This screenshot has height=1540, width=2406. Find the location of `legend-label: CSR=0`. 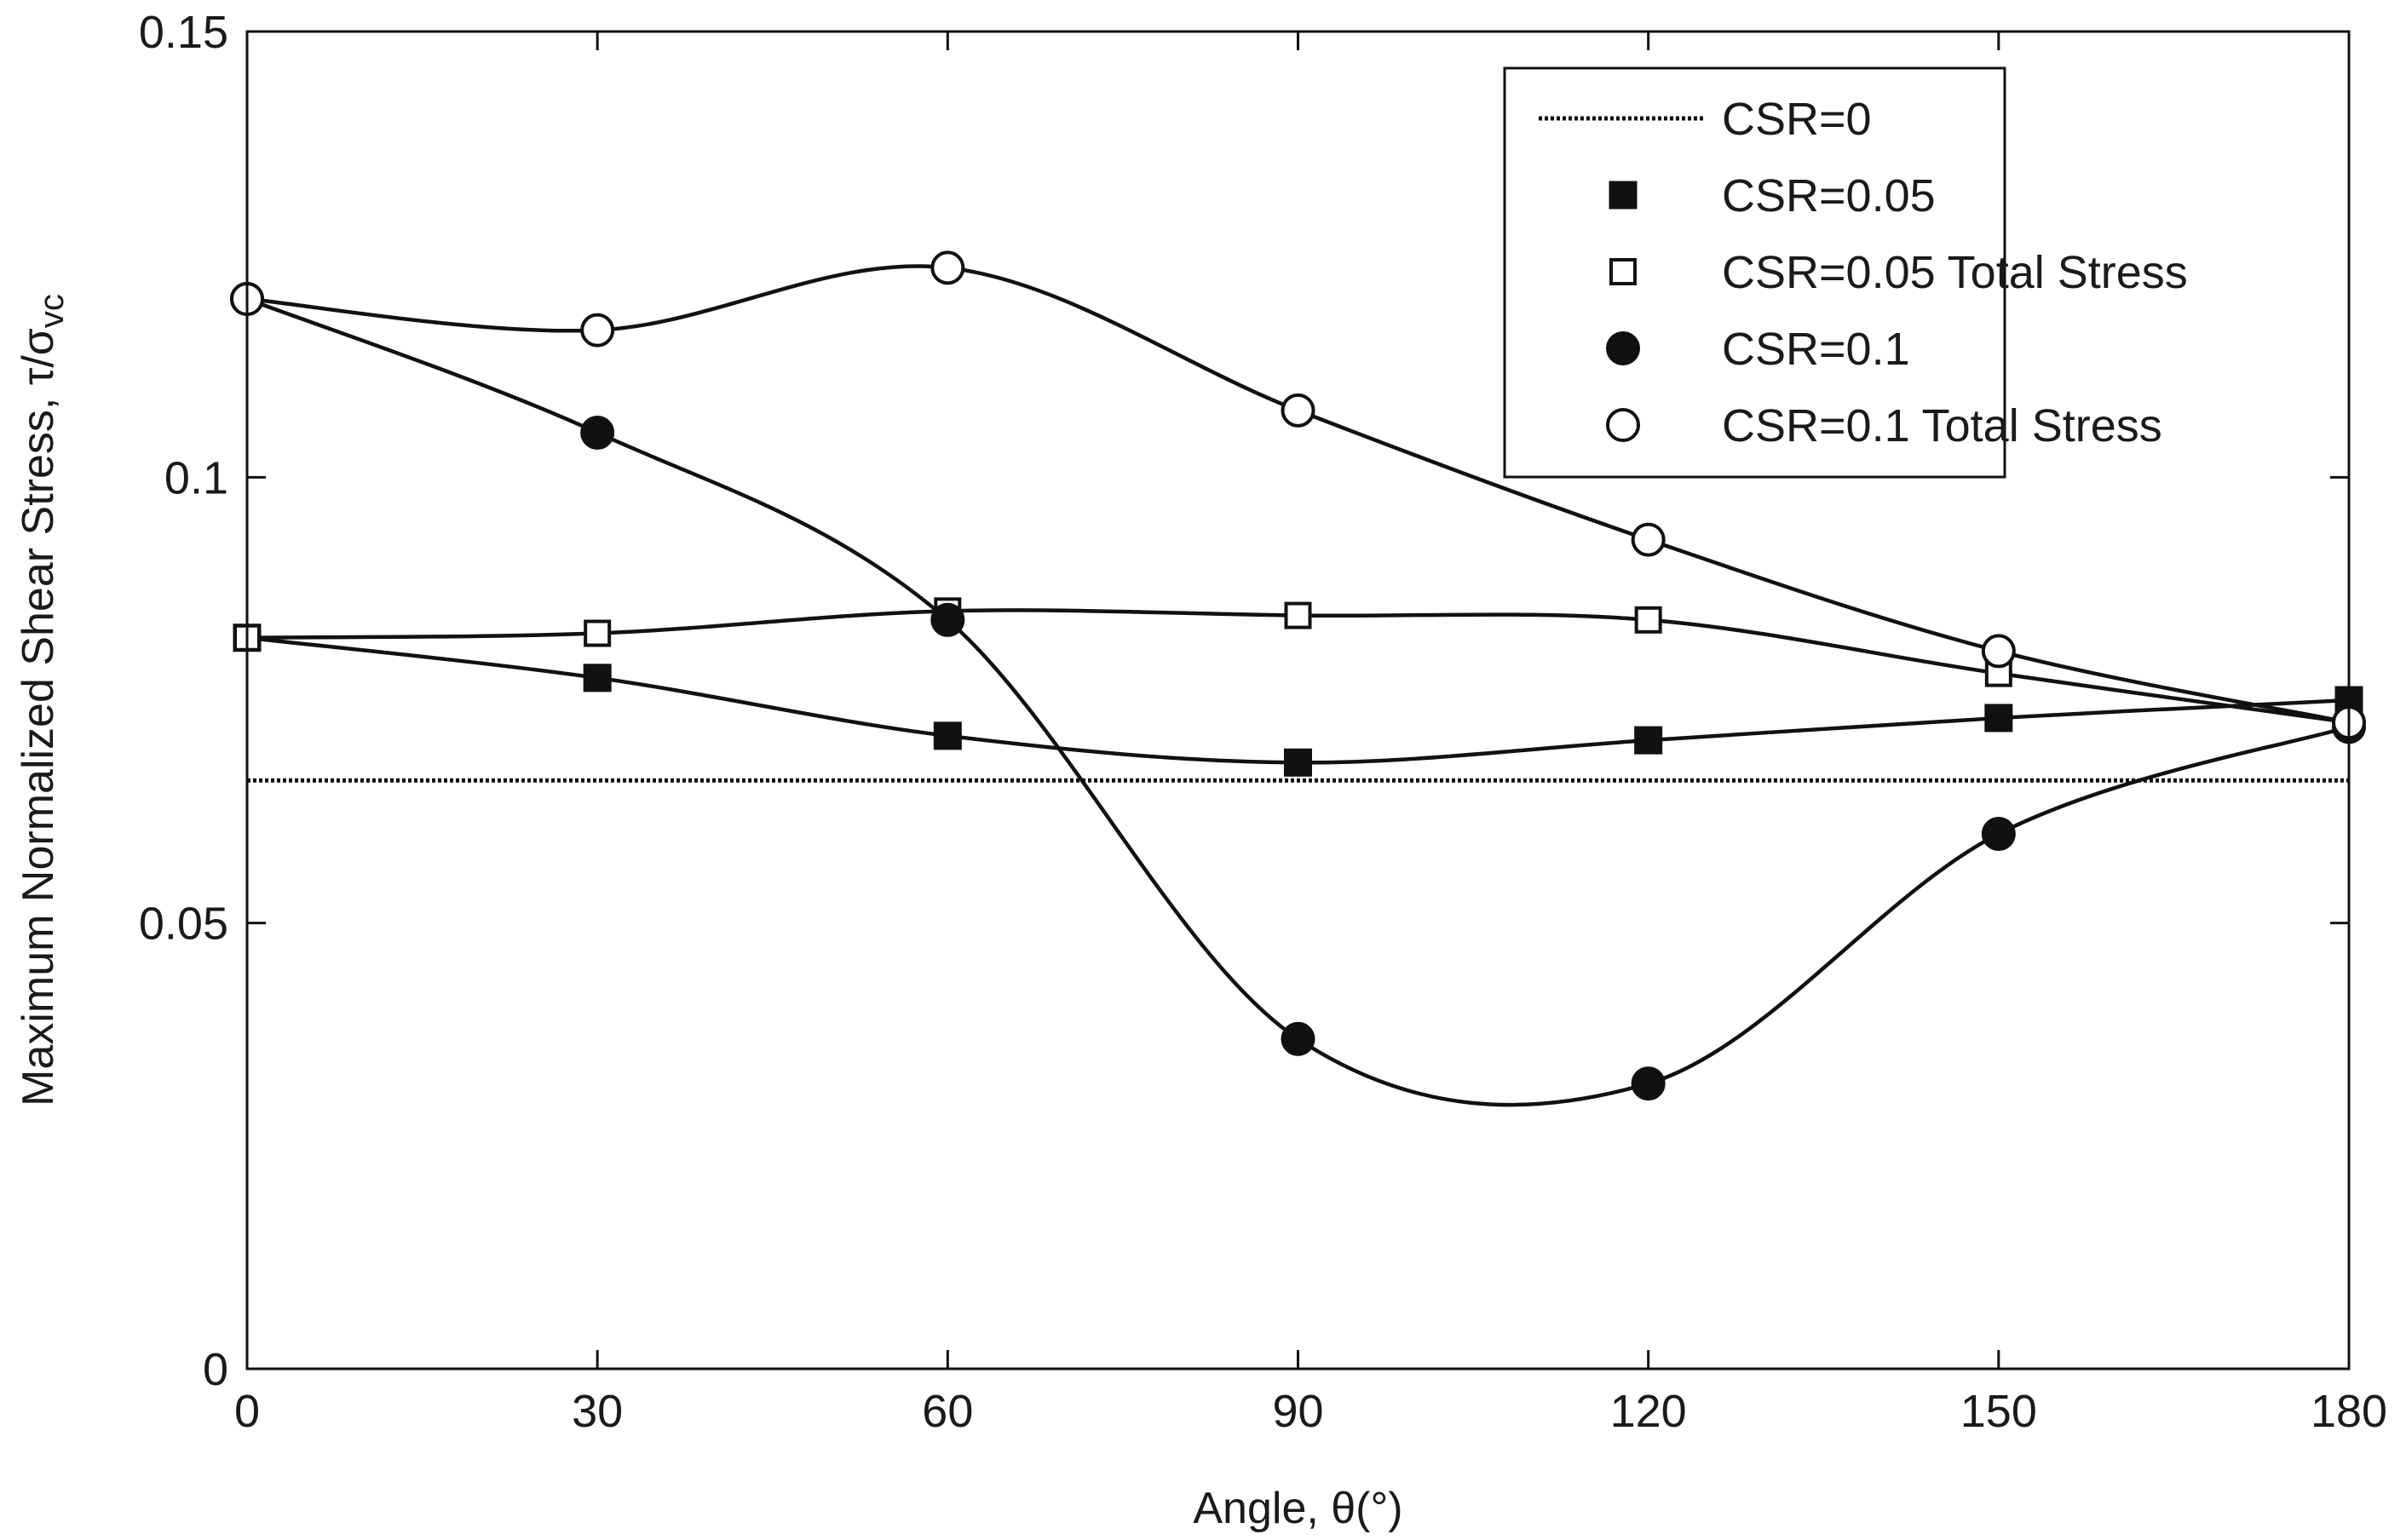

legend-label: CSR=0 is located at coordinates (1797, 119).